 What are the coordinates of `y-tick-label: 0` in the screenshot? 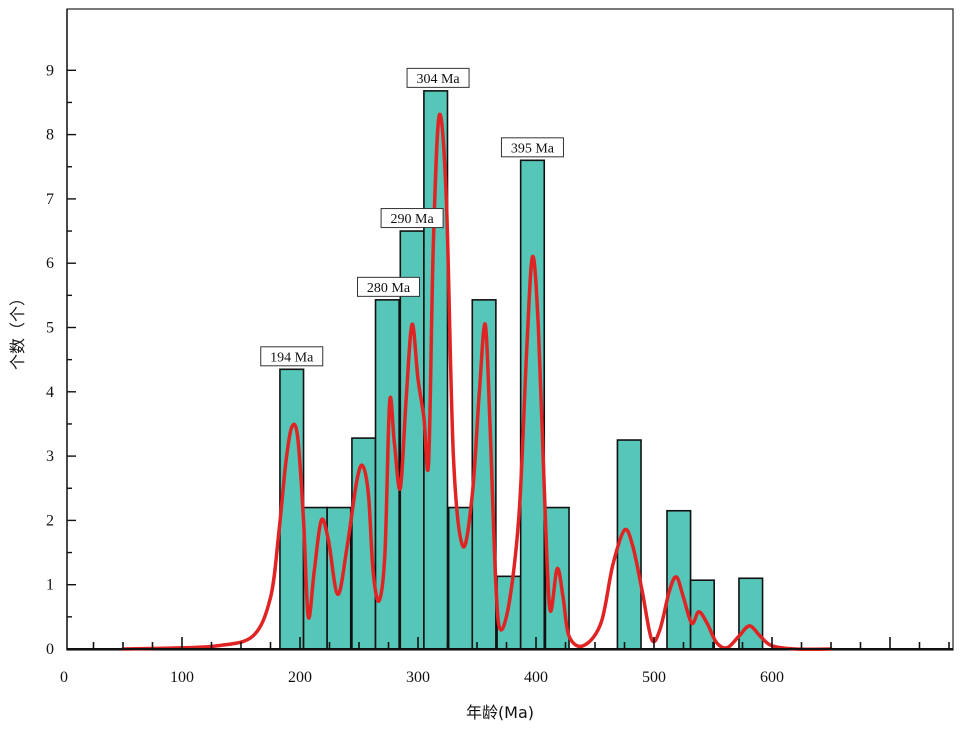 It's located at (50, 649).